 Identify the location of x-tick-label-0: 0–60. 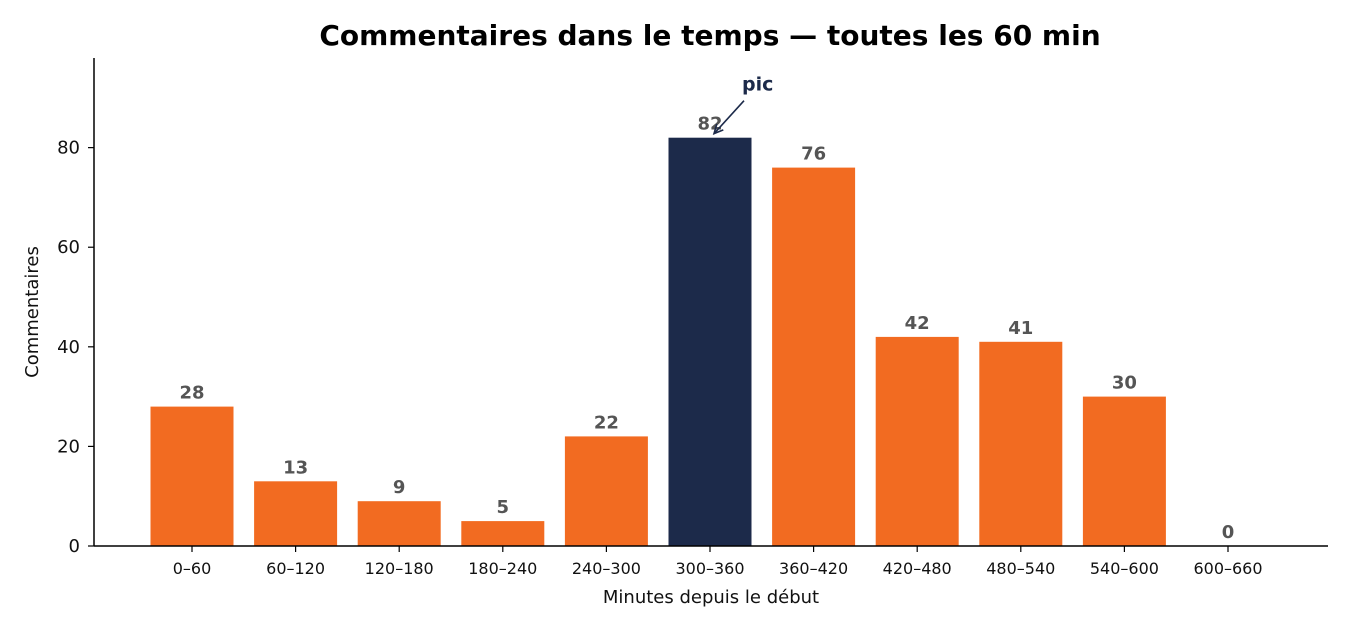
(192, 568).